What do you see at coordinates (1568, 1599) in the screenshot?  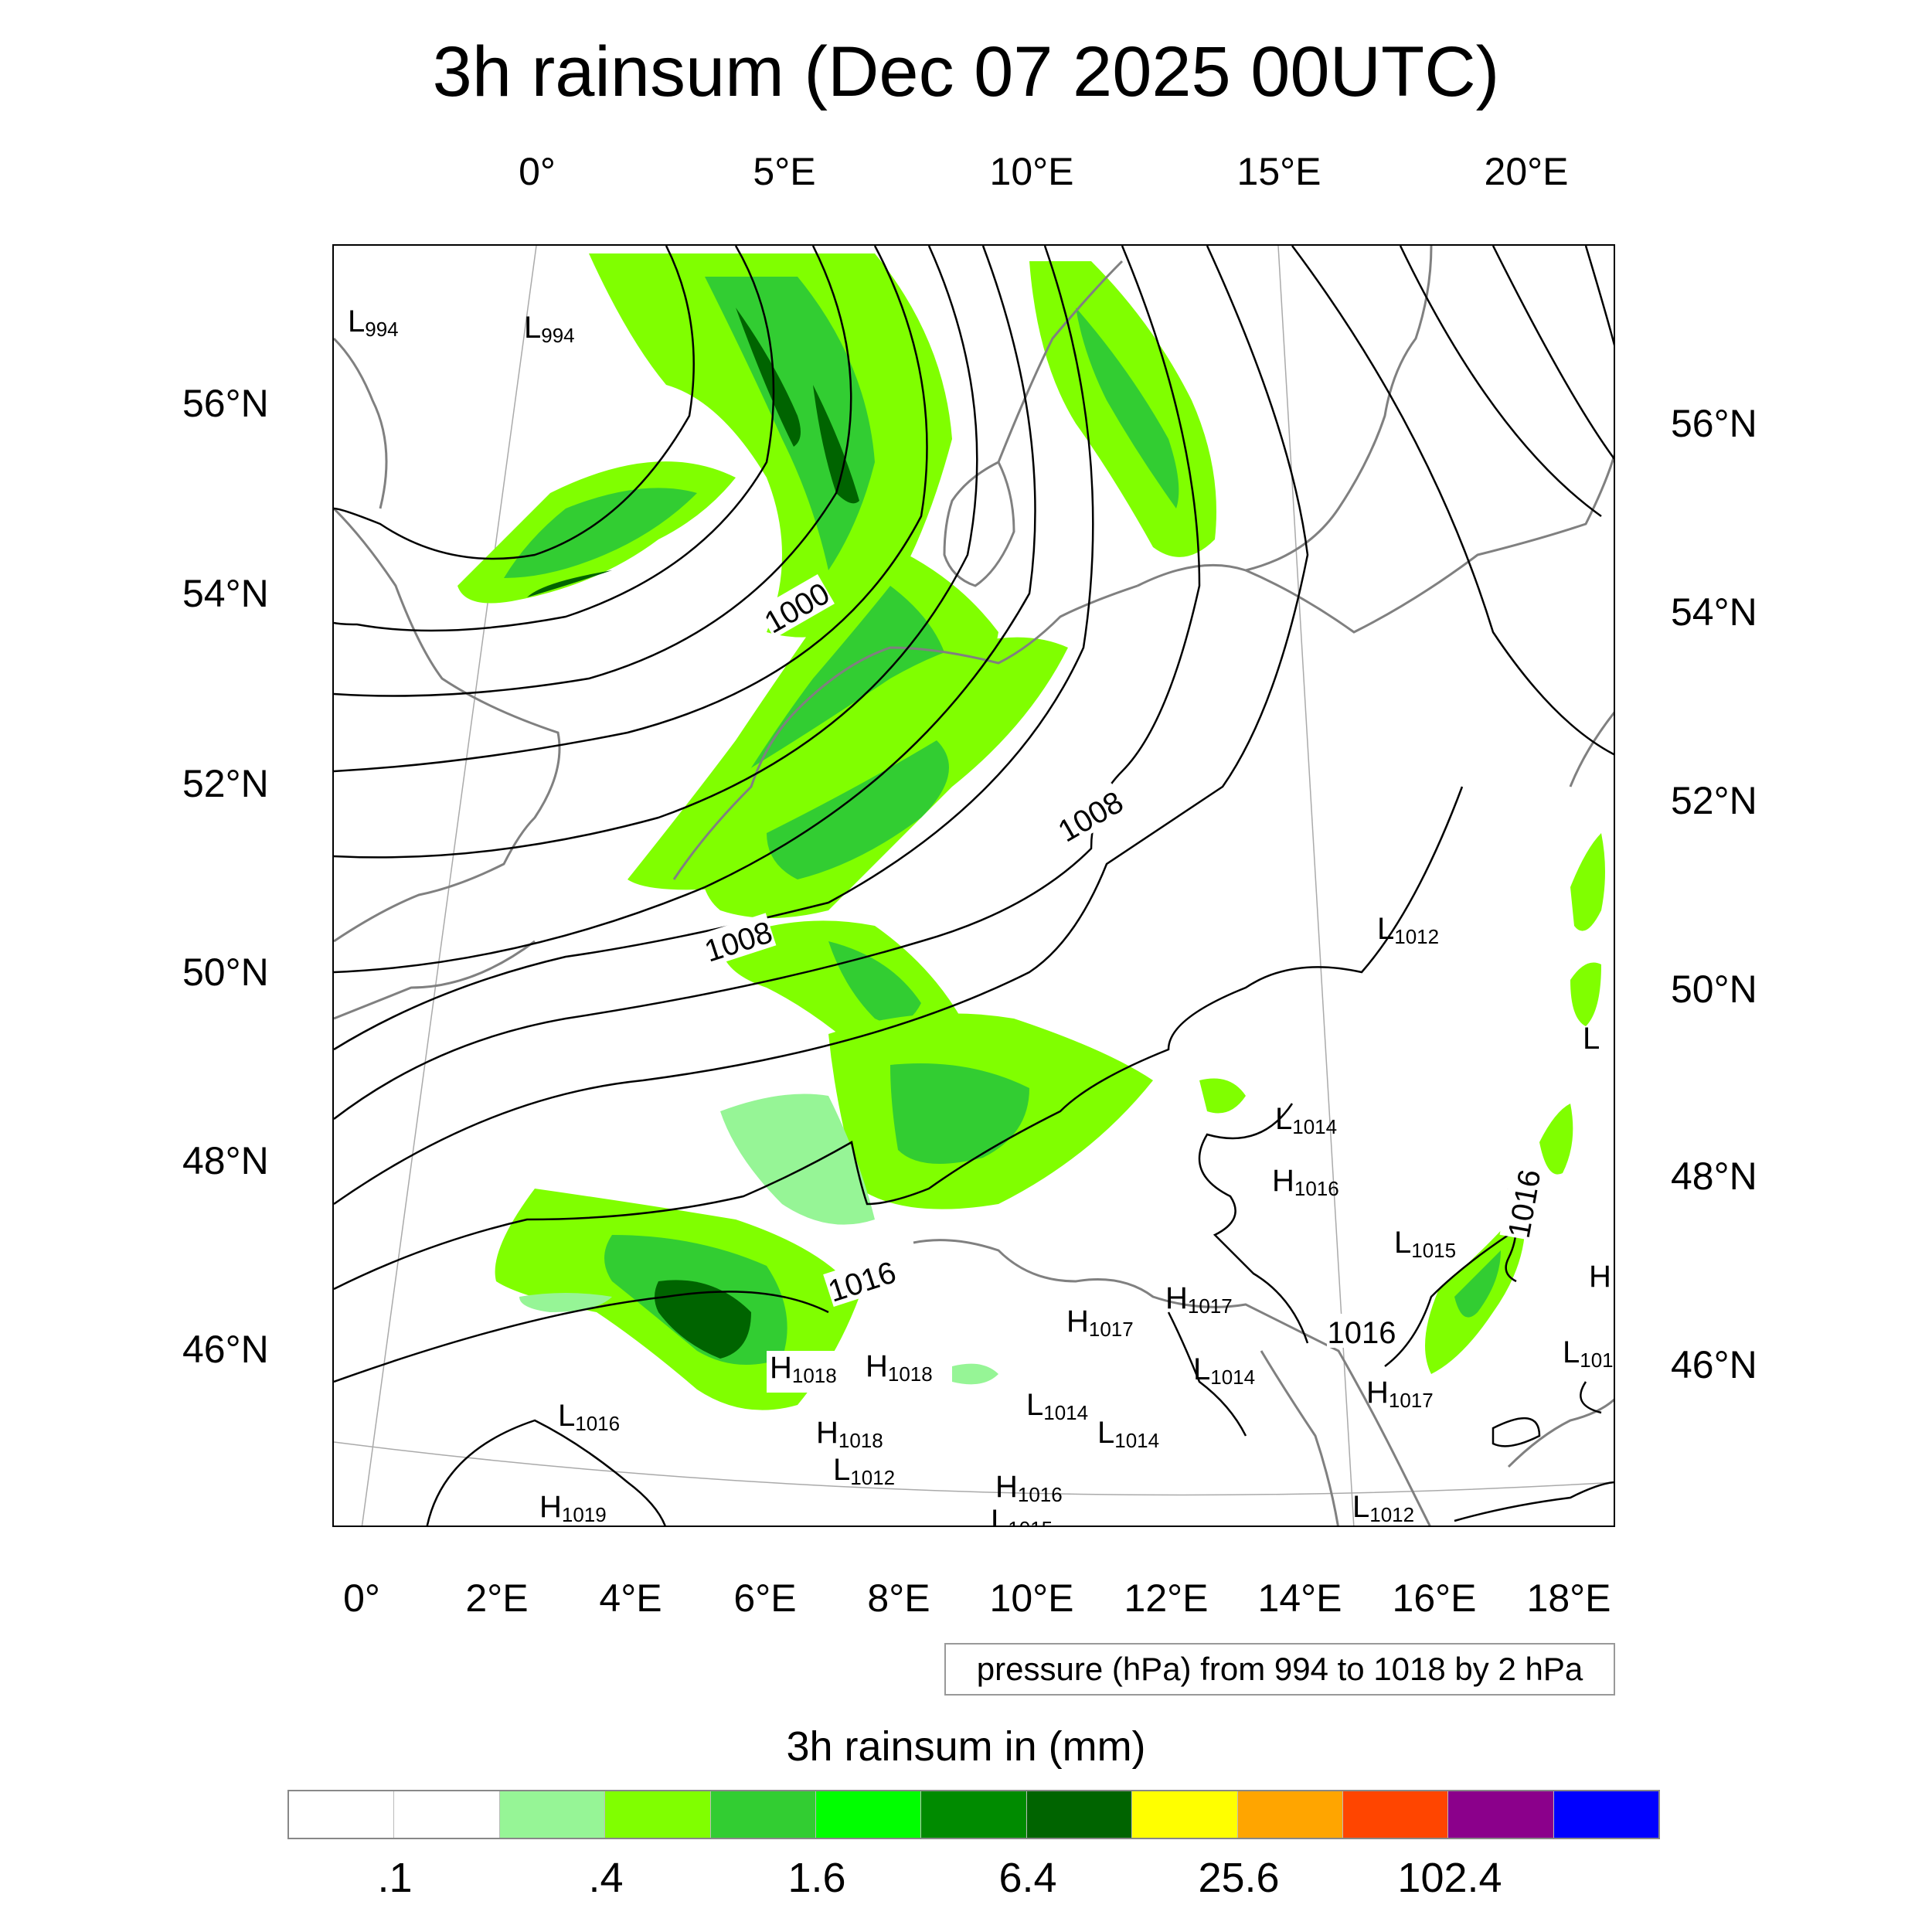 I see `bottom-lon-label: 18°E` at bounding box center [1568, 1599].